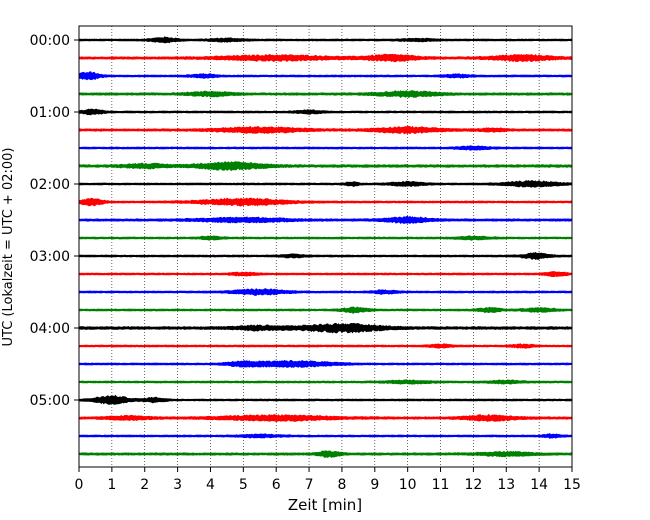 The image size is (650, 520). Describe the element at coordinates (50, 41) in the screenshot. I see `y-tick-label: 00:00` at that location.